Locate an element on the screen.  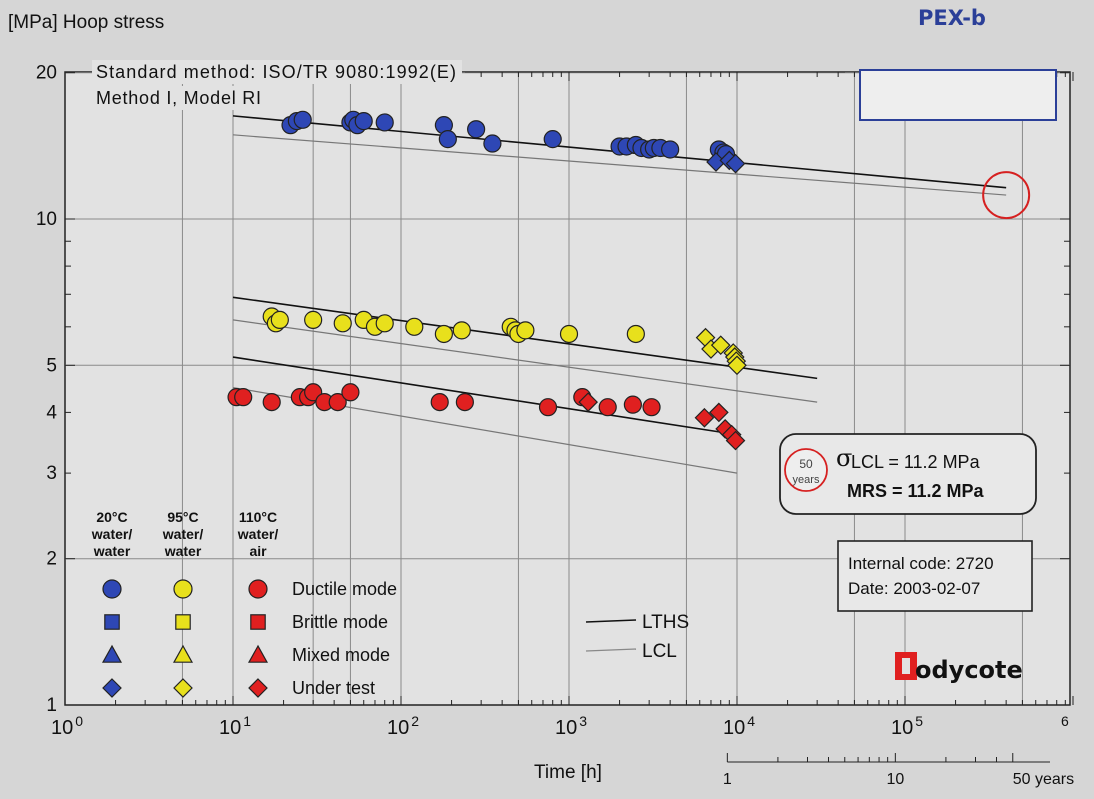
legend-mode-label: Brittle mode is located at coordinates (340, 622).